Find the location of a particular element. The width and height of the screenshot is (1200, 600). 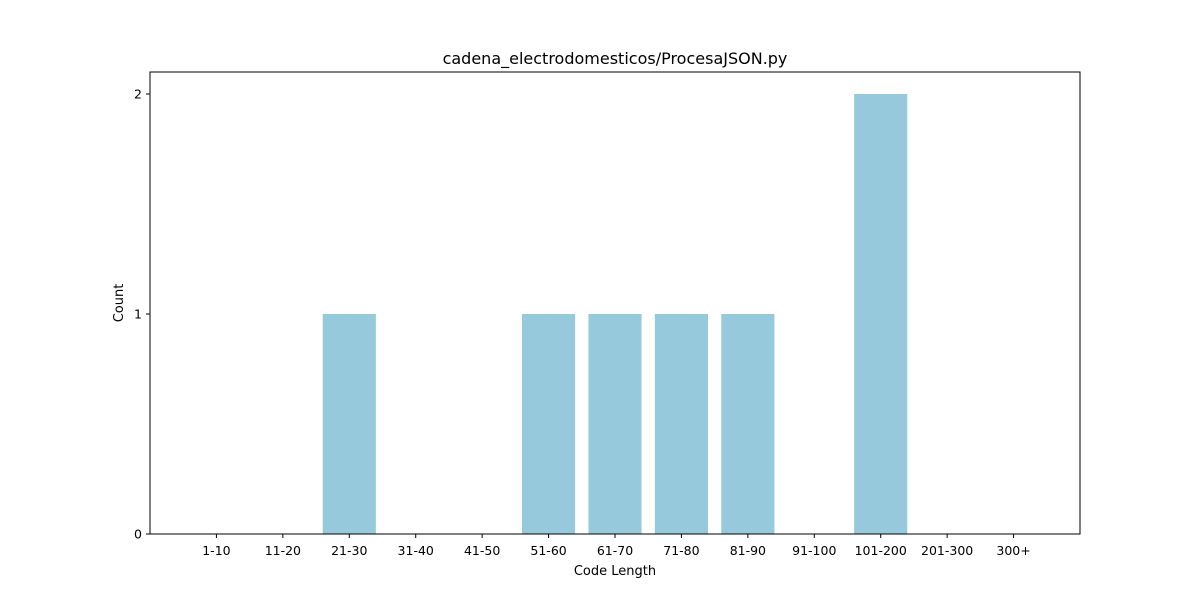

x-tick-label: 41-50 is located at coordinates (482, 550).